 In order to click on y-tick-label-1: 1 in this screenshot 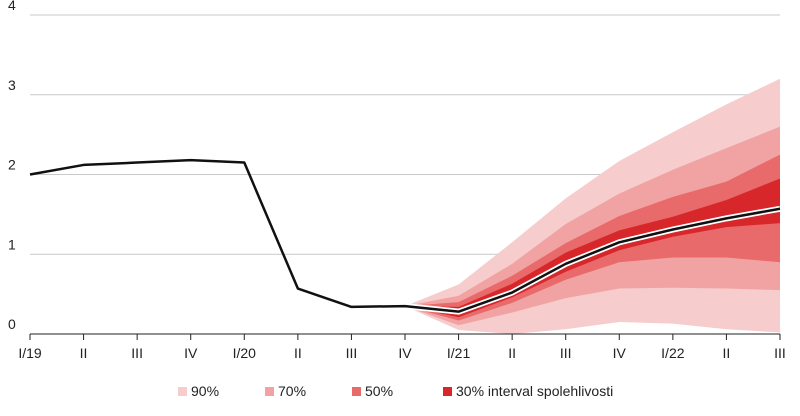, I will do `click(12, 244)`.